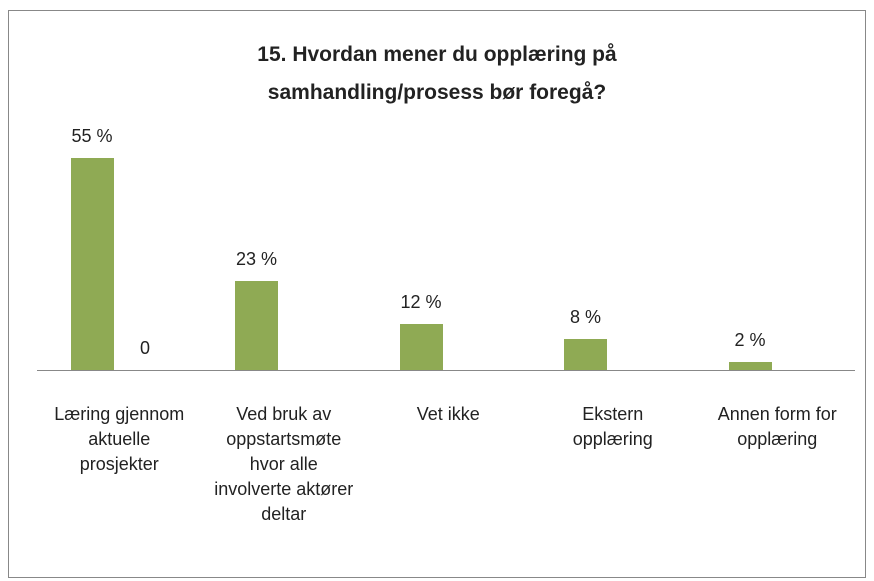 This screenshot has width=874, height=581. I want to click on x-tick-label: Ekstern opplæring, so click(612, 426).